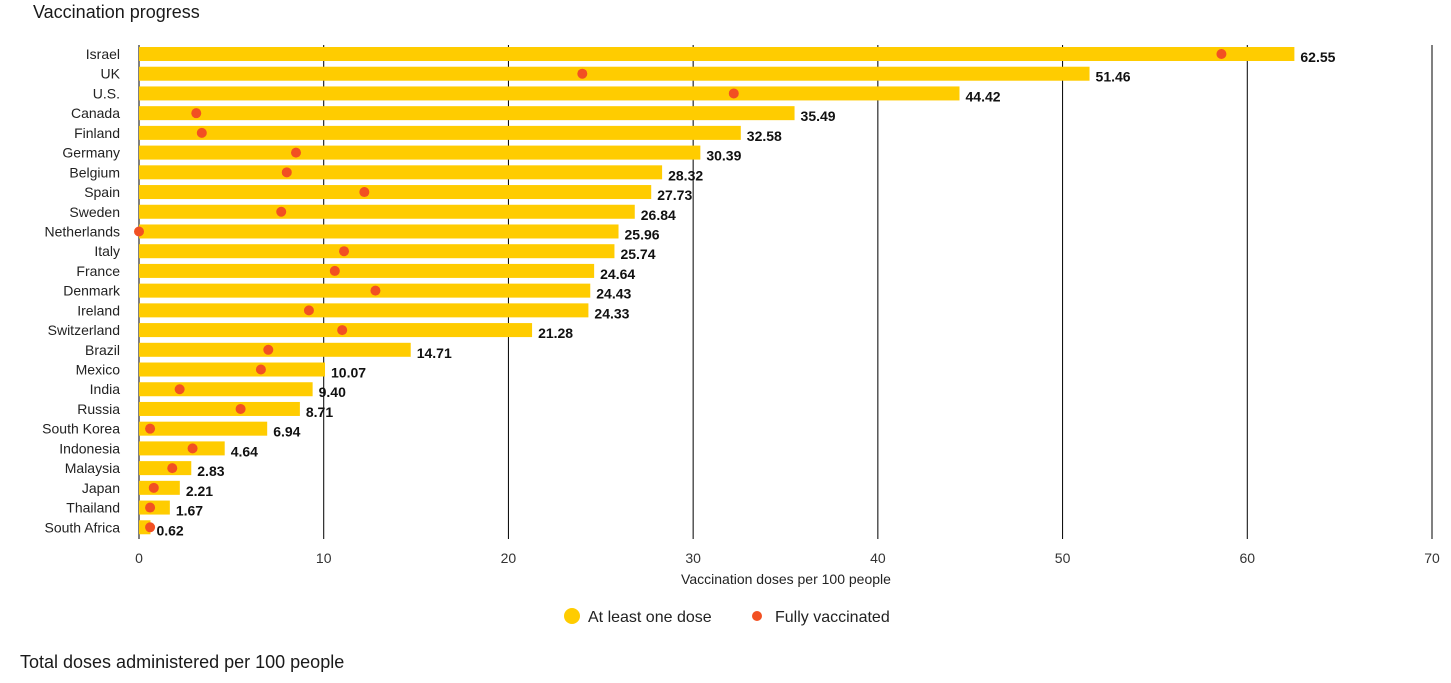 The width and height of the screenshot is (1451, 683). I want to click on legend-swatch-at-least-one-dose, so click(572, 616).